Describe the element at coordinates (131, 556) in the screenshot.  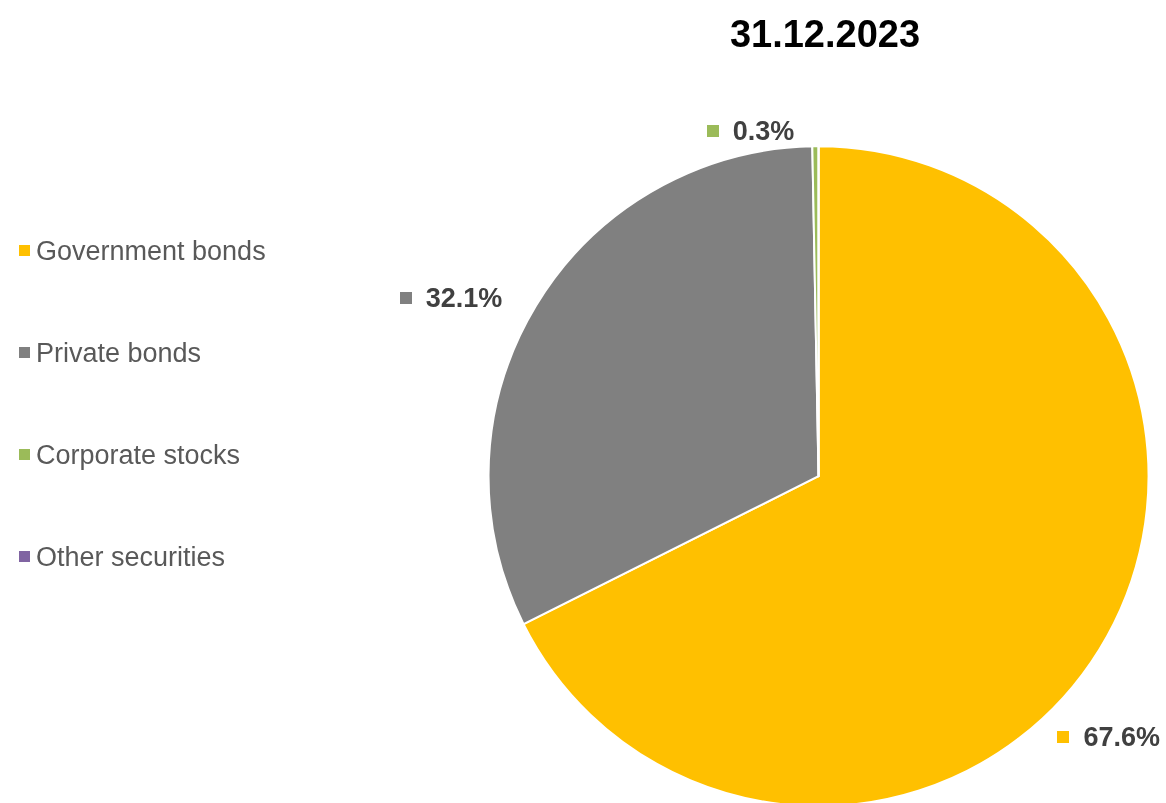
I see `legend-label: Other securities` at that location.